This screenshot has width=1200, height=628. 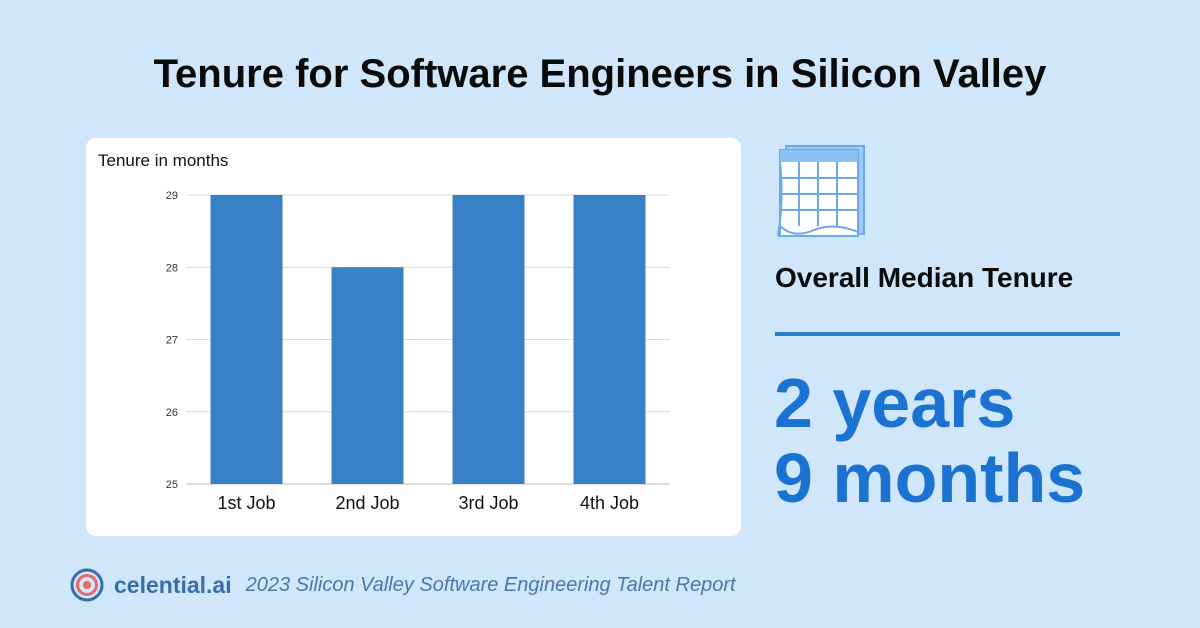 What do you see at coordinates (172, 341) in the screenshot?
I see `y-tick-label: 27` at bounding box center [172, 341].